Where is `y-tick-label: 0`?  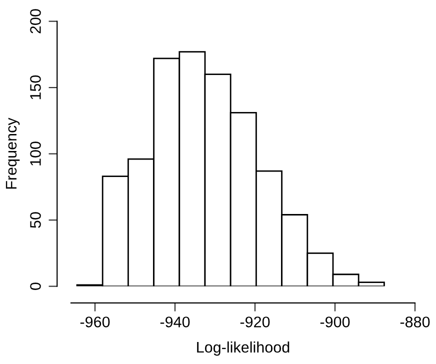 y-tick-label: 0 is located at coordinates (35, 286).